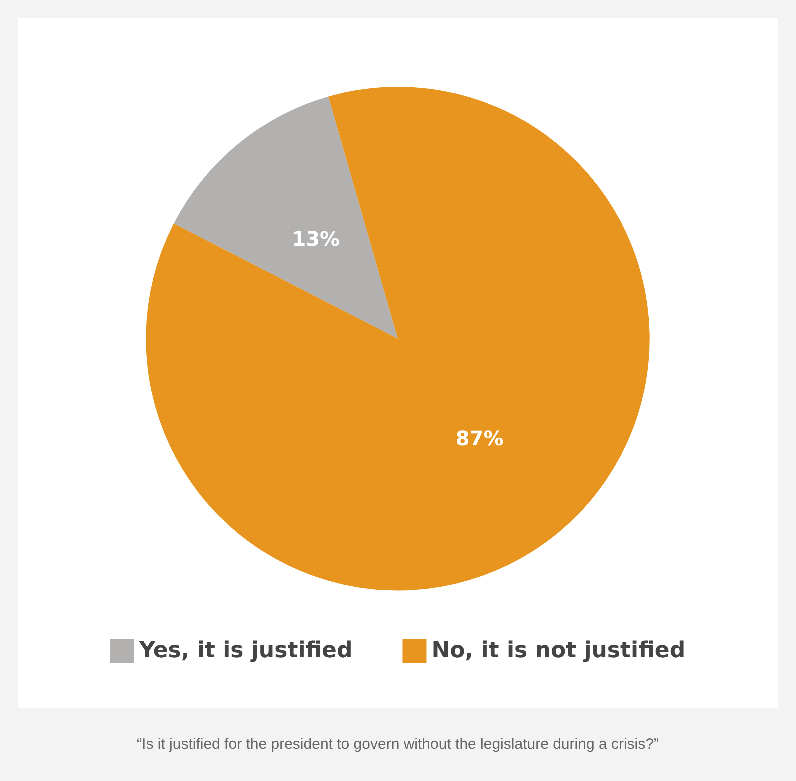 This screenshot has width=796, height=781. What do you see at coordinates (398, 744) in the screenshot?
I see `text: “Is it justified for the president to govern without the legislature during a crisis?”` at bounding box center [398, 744].